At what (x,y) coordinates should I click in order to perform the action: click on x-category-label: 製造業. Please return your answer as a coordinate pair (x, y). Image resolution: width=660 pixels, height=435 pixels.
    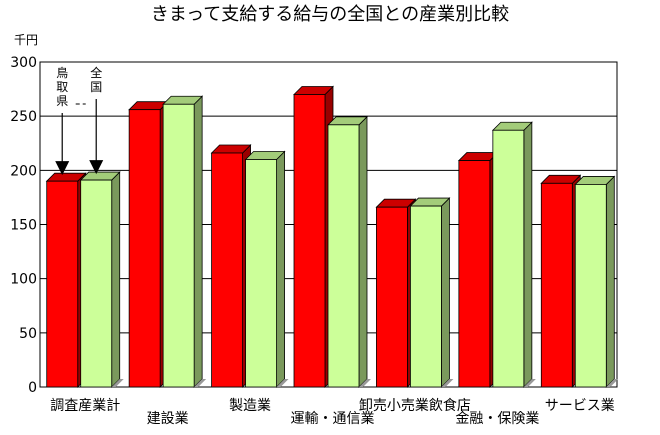
    Looking at the image, I should click on (250, 406).